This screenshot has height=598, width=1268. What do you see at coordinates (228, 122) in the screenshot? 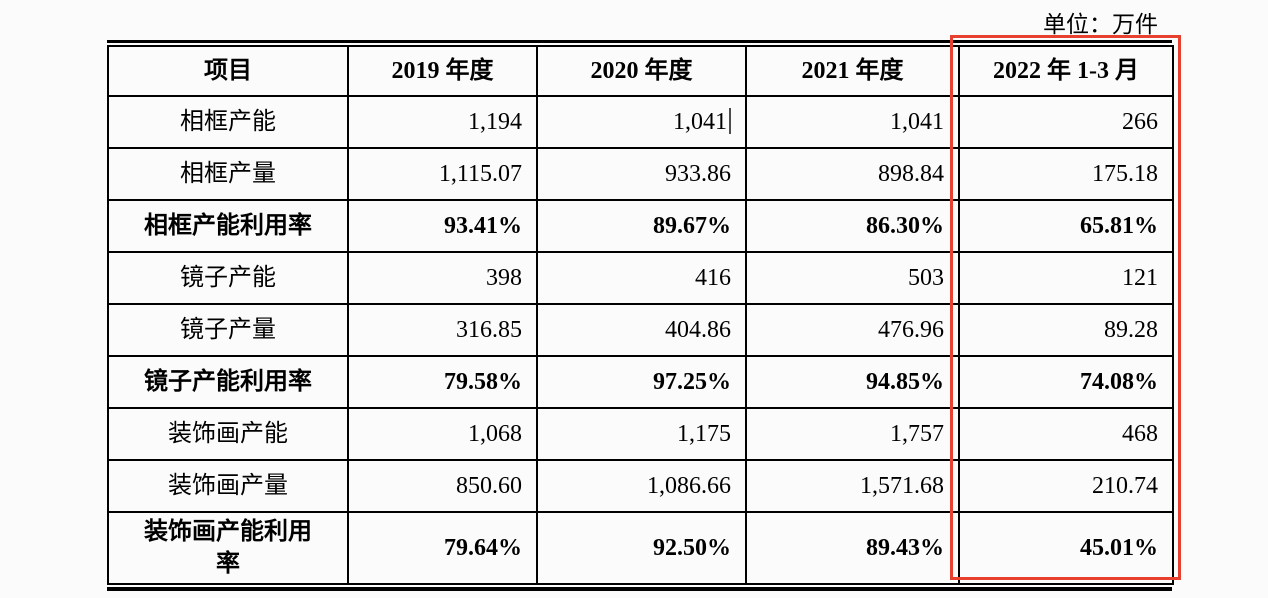
I see `row-label-cell: 相框产能` at bounding box center [228, 122].